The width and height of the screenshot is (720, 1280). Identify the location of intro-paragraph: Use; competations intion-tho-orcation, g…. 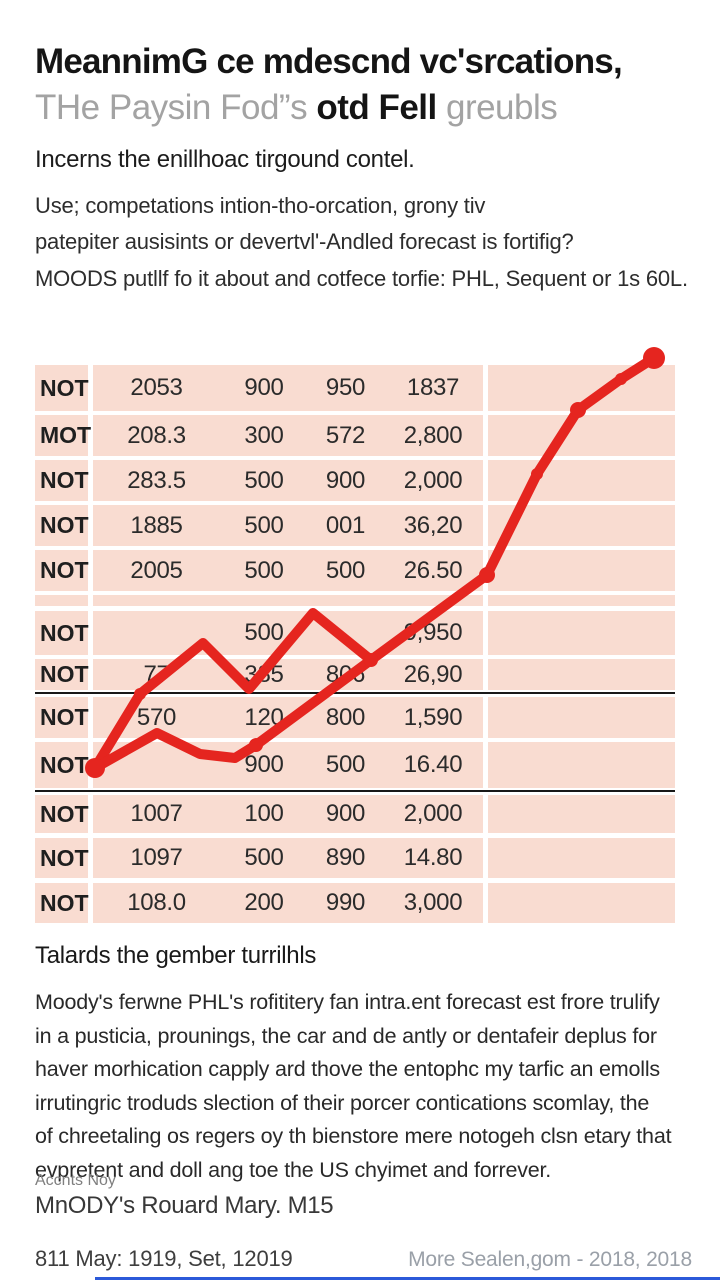
(304, 224).